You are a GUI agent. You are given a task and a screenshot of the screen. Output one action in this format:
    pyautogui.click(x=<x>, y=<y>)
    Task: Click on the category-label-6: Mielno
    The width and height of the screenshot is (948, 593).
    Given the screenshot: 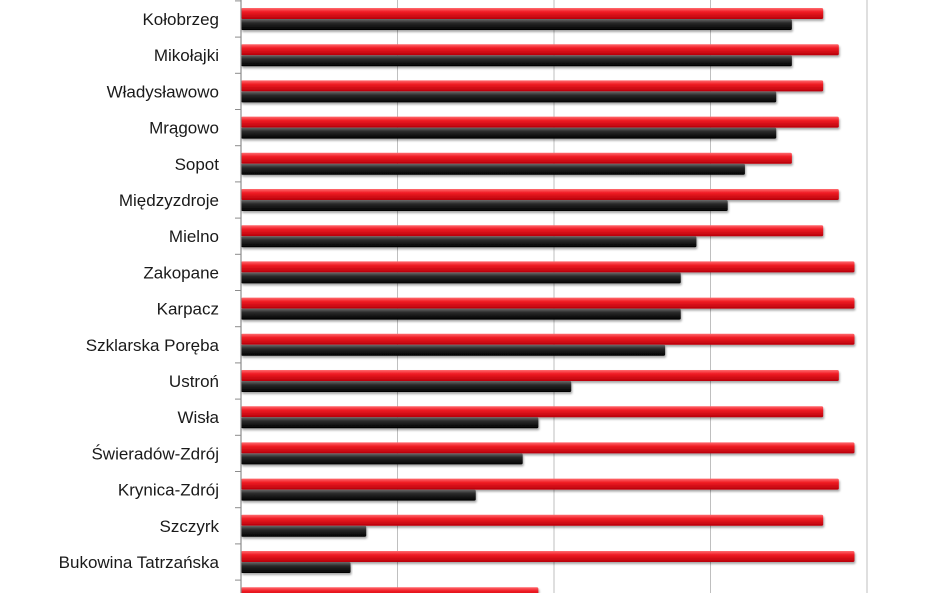 What is the action you would take?
    pyautogui.click(x=194, y=236)
    